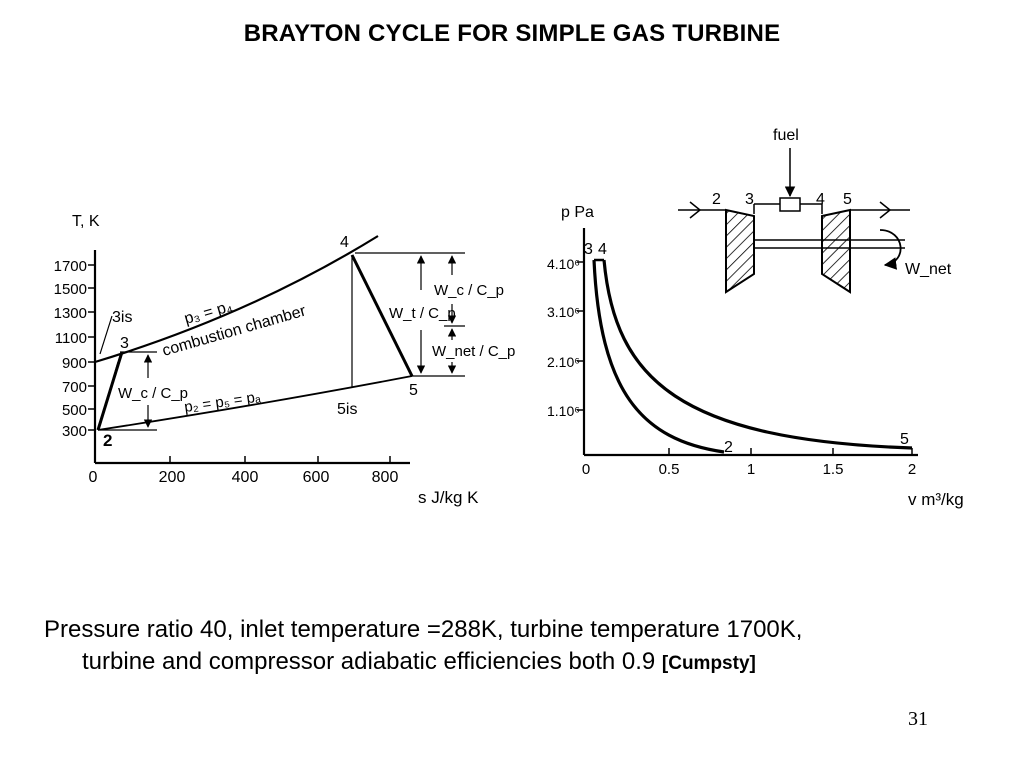  Describe the element at coordinates (245, 477) in the screenshot. I see `ts-x-tick-400: 400` at that location.